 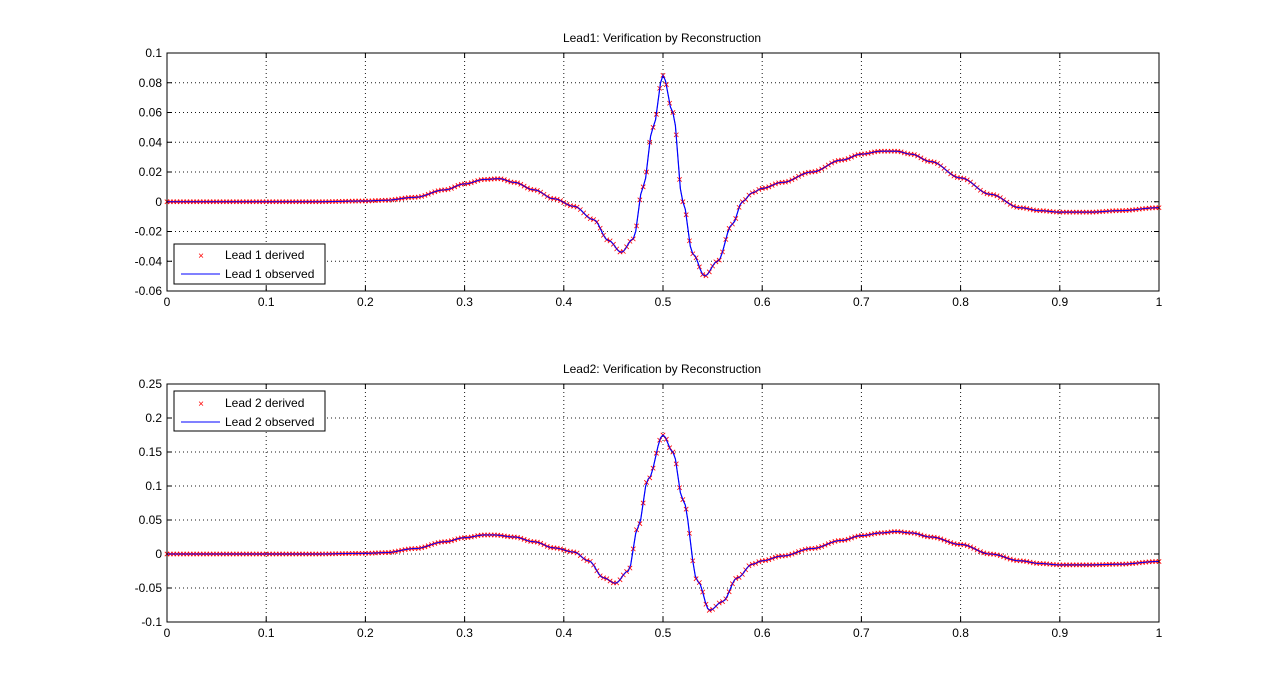 I want to click on lead2-xtick-label: 0.4, so click(x=563, y=633).